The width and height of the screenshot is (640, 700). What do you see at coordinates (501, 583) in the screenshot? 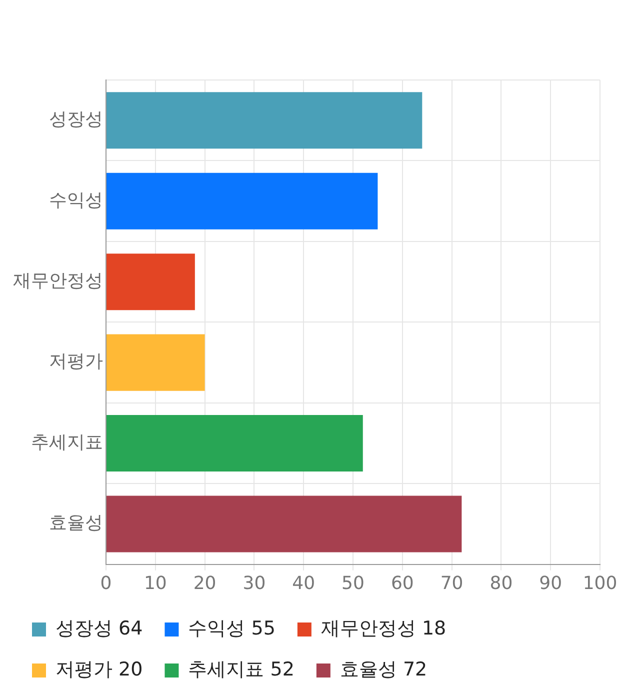
I see `x-tick-label: 80` at bounding box center [501, 583].